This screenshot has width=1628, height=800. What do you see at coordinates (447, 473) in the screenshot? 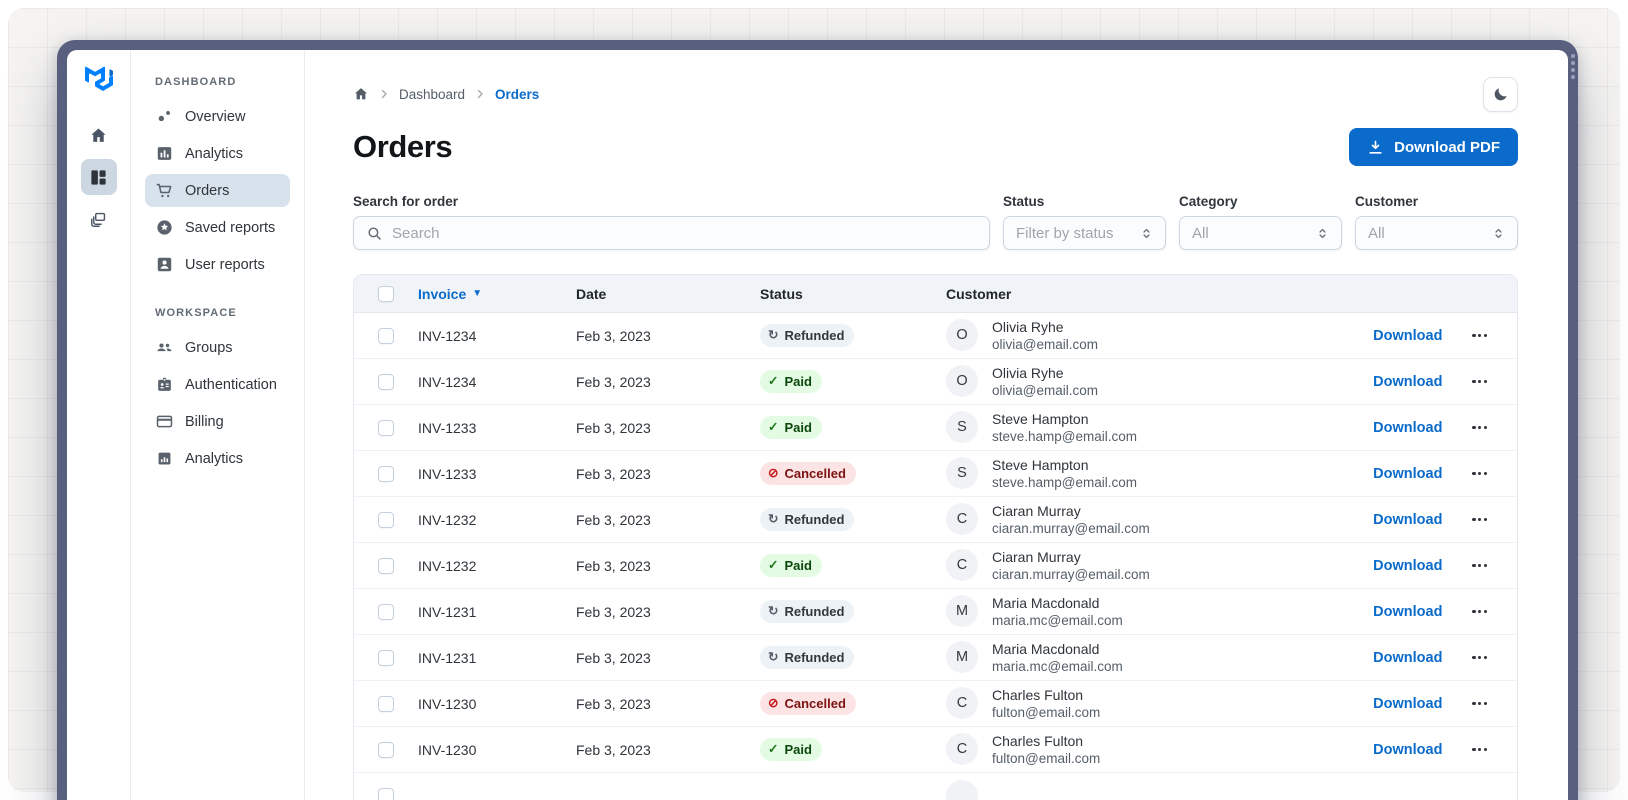
I see `invoice-cell: INV-1233` at bounding box center [447, 473].